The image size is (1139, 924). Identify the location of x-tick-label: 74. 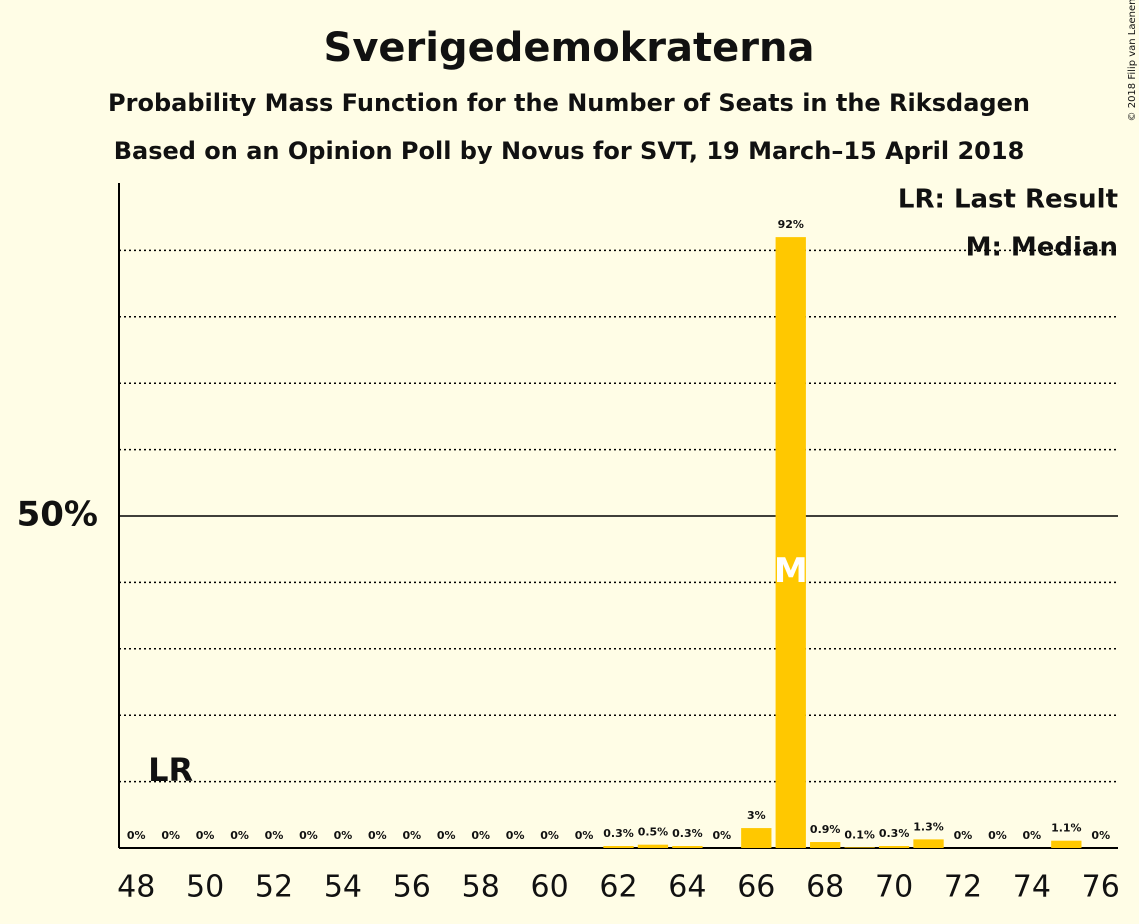
(1032, 887).